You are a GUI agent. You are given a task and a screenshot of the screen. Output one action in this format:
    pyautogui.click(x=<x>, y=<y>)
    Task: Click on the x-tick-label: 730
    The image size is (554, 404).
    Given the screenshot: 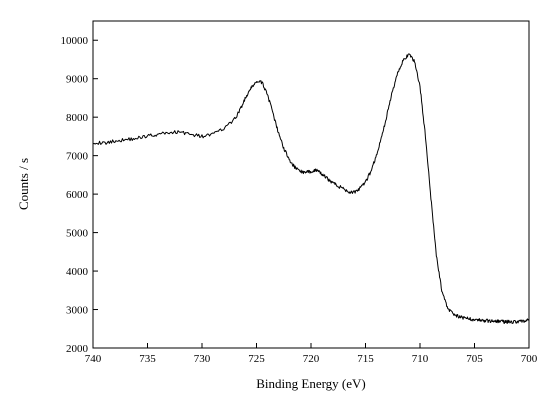 What is the action you would take?
    pyautogui.click(x=202, y=359)
    